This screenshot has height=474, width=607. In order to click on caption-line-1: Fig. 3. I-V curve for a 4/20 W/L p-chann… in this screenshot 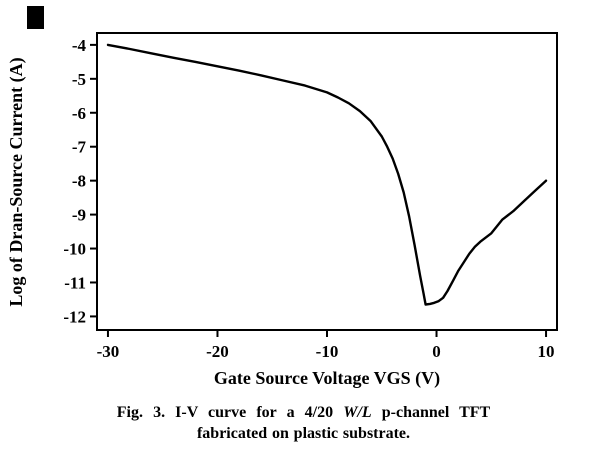, I will do `click(303, 412)`.